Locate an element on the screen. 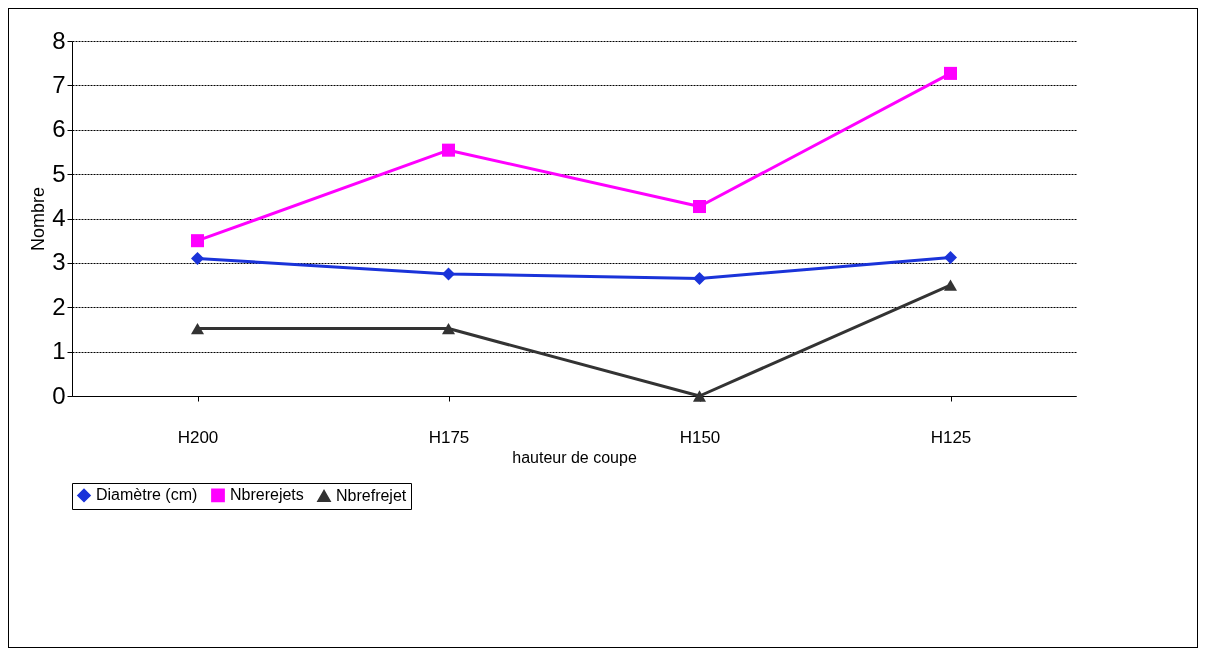  legend-label: Nbrefrejet is located at coordinates (371, 495).